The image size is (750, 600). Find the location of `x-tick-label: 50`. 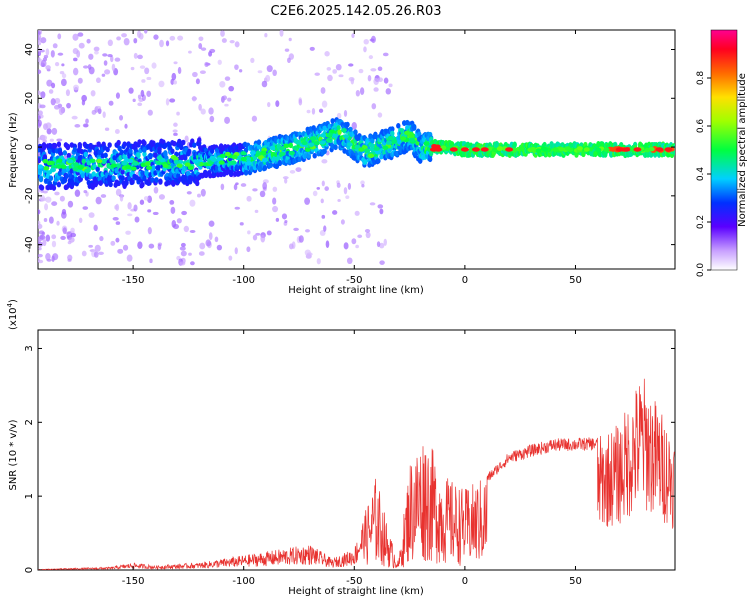

x-tick-label: 50 is located at coordinates (575, 581).